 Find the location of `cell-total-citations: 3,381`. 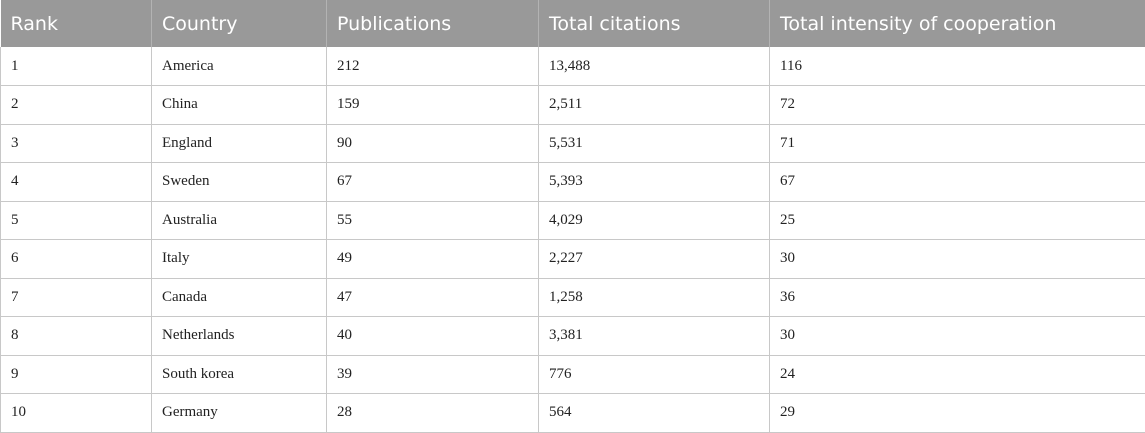

cell-total-citations: 3,381 is located at coordinates (654, 336).